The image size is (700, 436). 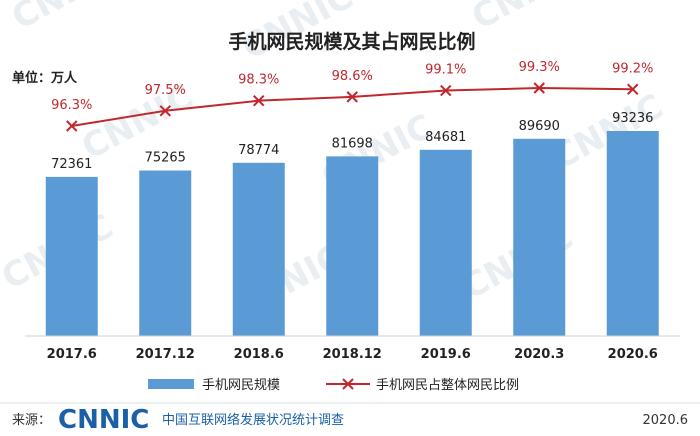 What do you see at coordinates (352, 107) in the screenshot?
I see `ratio-markers` at bounding box center [352, 107].